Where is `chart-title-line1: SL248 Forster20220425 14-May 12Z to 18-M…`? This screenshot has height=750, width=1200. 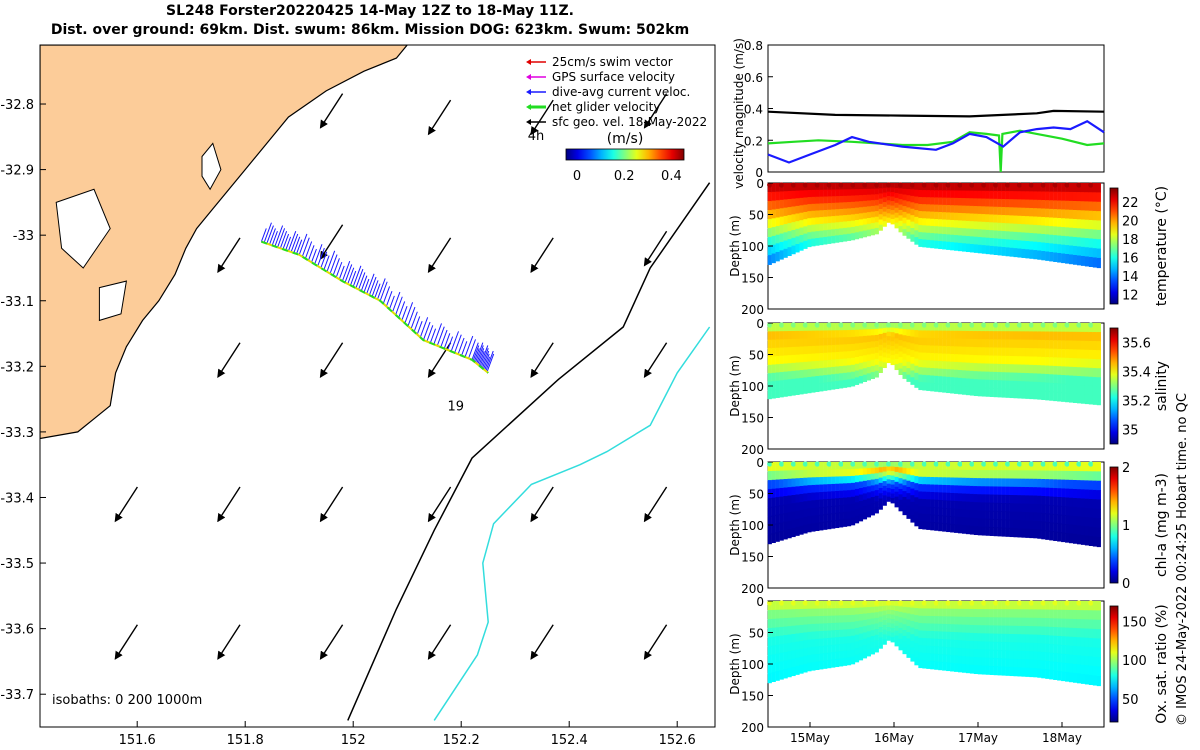 chart-title-line1: SL248 Forster20220425 14-May 12Z to 18-M… is located at coordinates (370, 11).